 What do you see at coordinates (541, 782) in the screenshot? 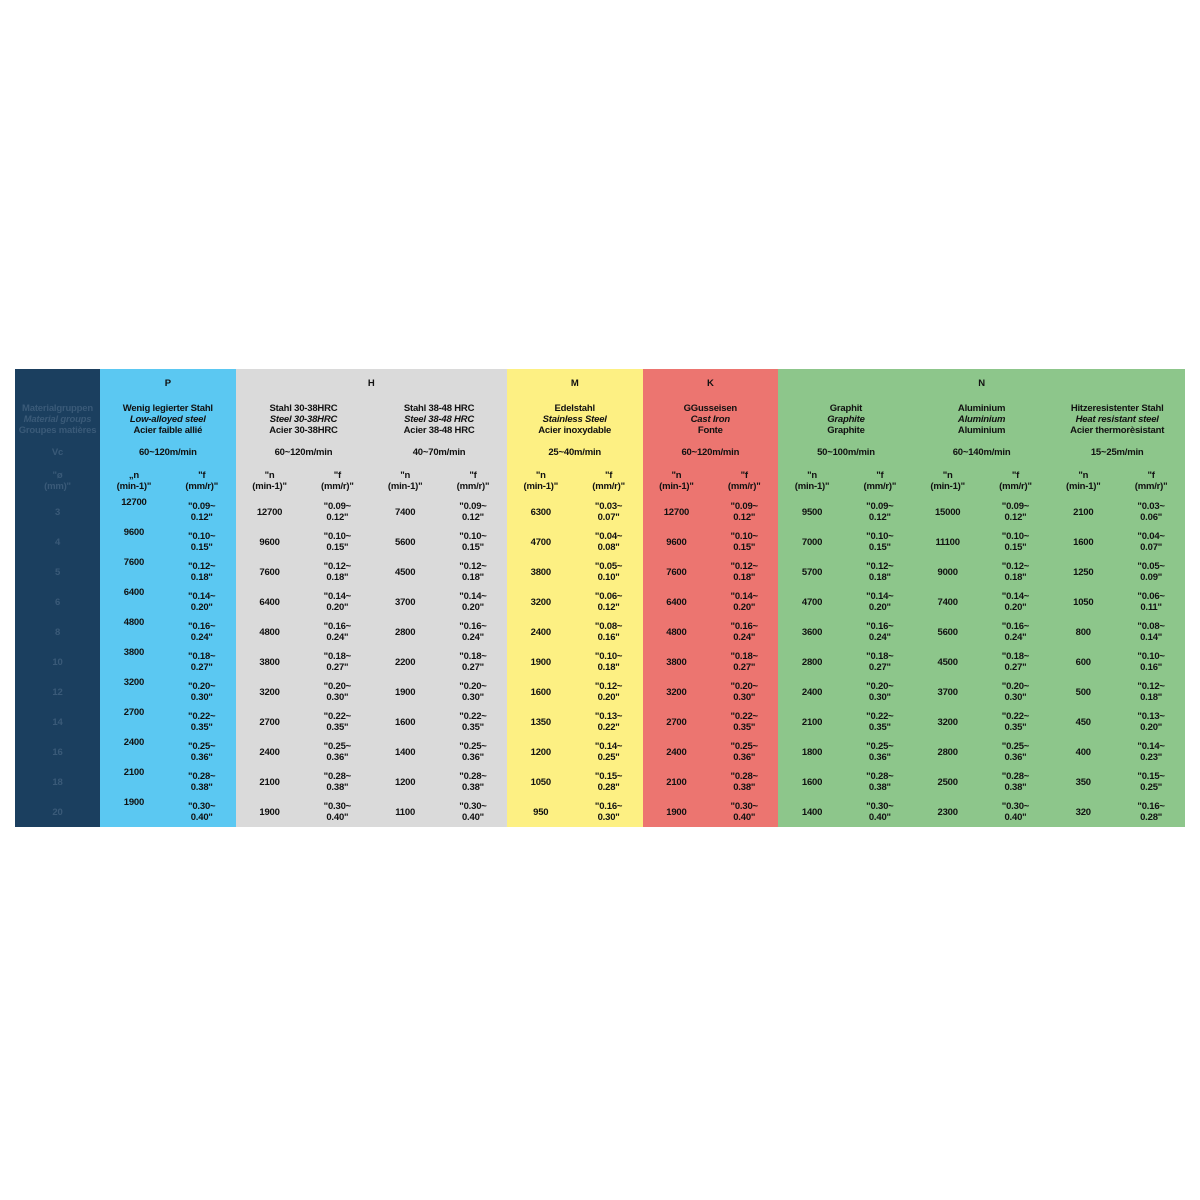
I see `spindle-speed-cell: 1050` at bounding box center [541, 782].